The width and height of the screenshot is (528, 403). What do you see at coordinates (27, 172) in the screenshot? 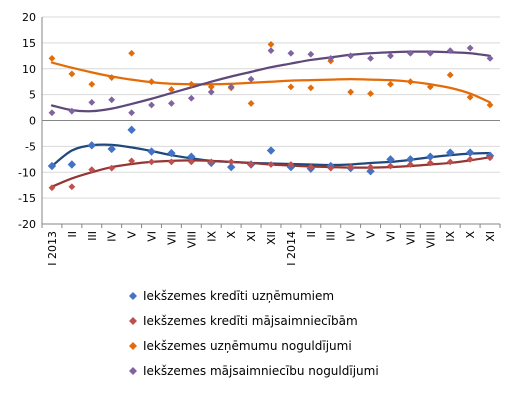
I see `y-tick-label: -10` at bounding box center [27, 172].